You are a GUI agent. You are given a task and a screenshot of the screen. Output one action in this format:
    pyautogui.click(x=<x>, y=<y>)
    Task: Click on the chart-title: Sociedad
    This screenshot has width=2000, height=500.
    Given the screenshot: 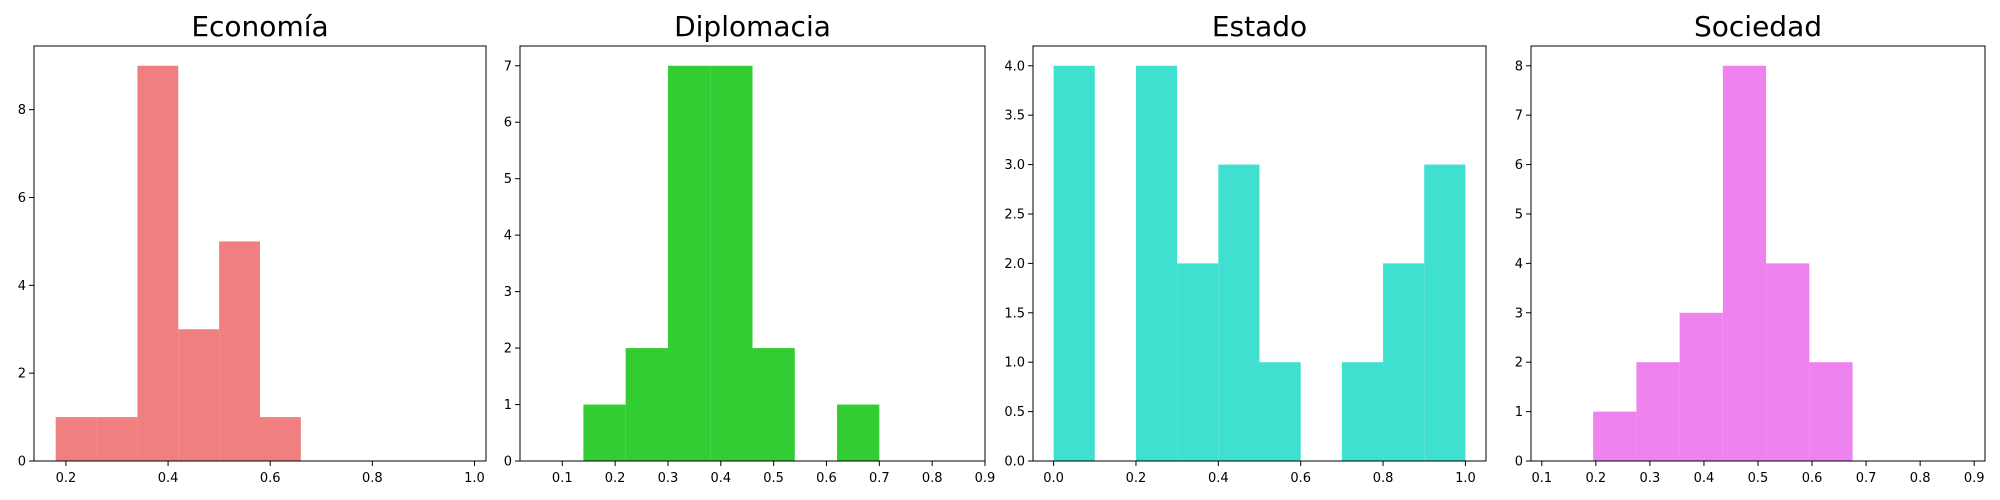 What is the action you would take?
    pyautogui.click(x=1758, y=26)
    